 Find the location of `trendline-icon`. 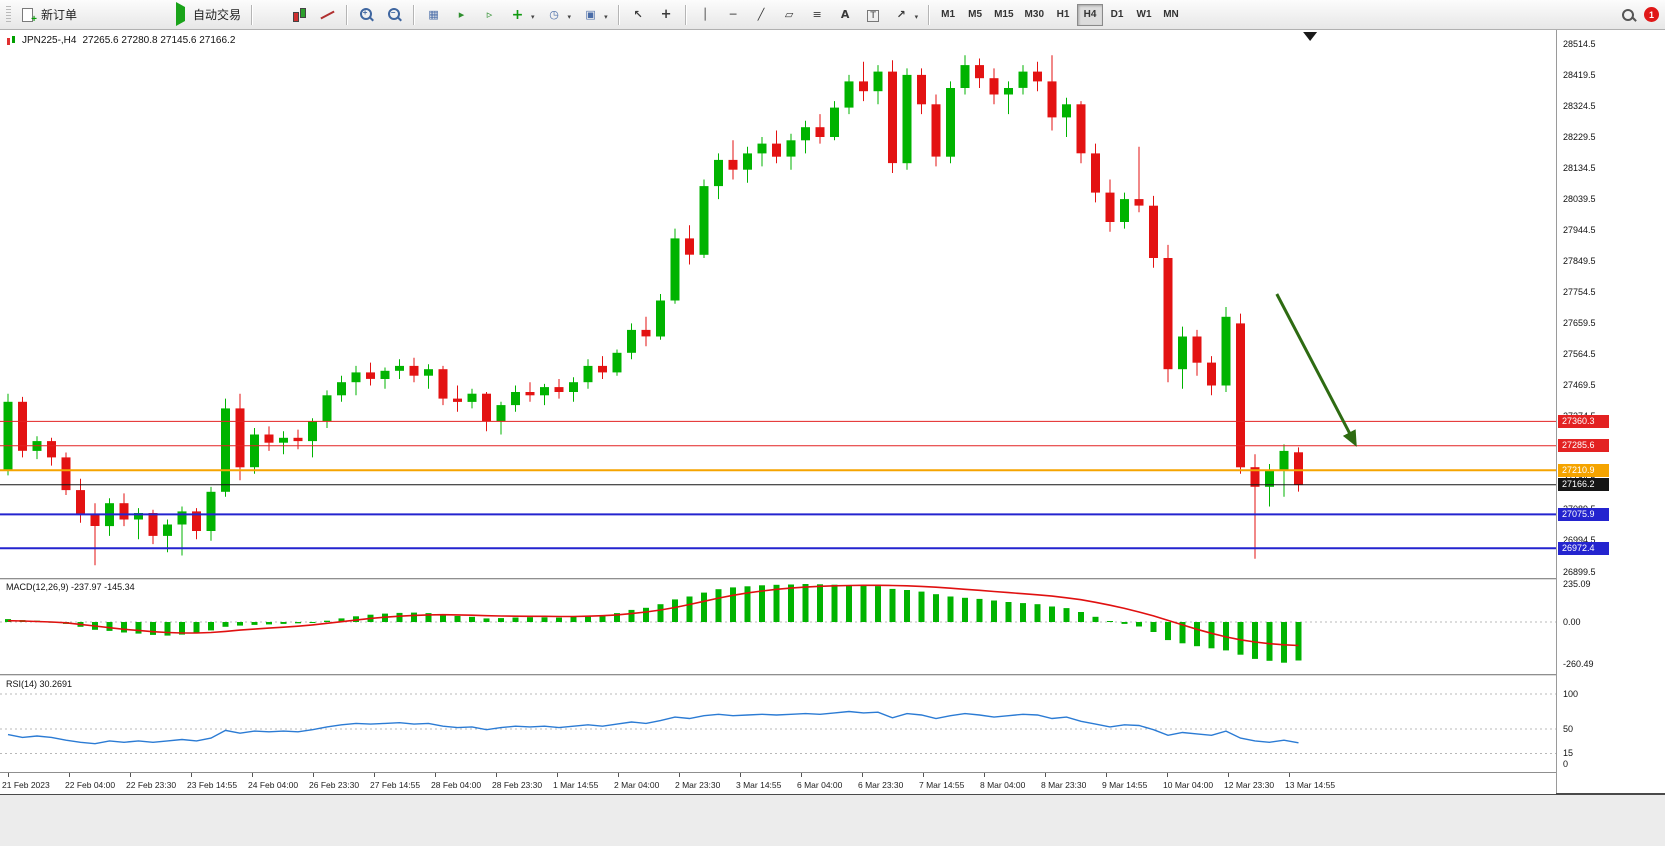

trendline-icon is located at coordinates (761, 15).